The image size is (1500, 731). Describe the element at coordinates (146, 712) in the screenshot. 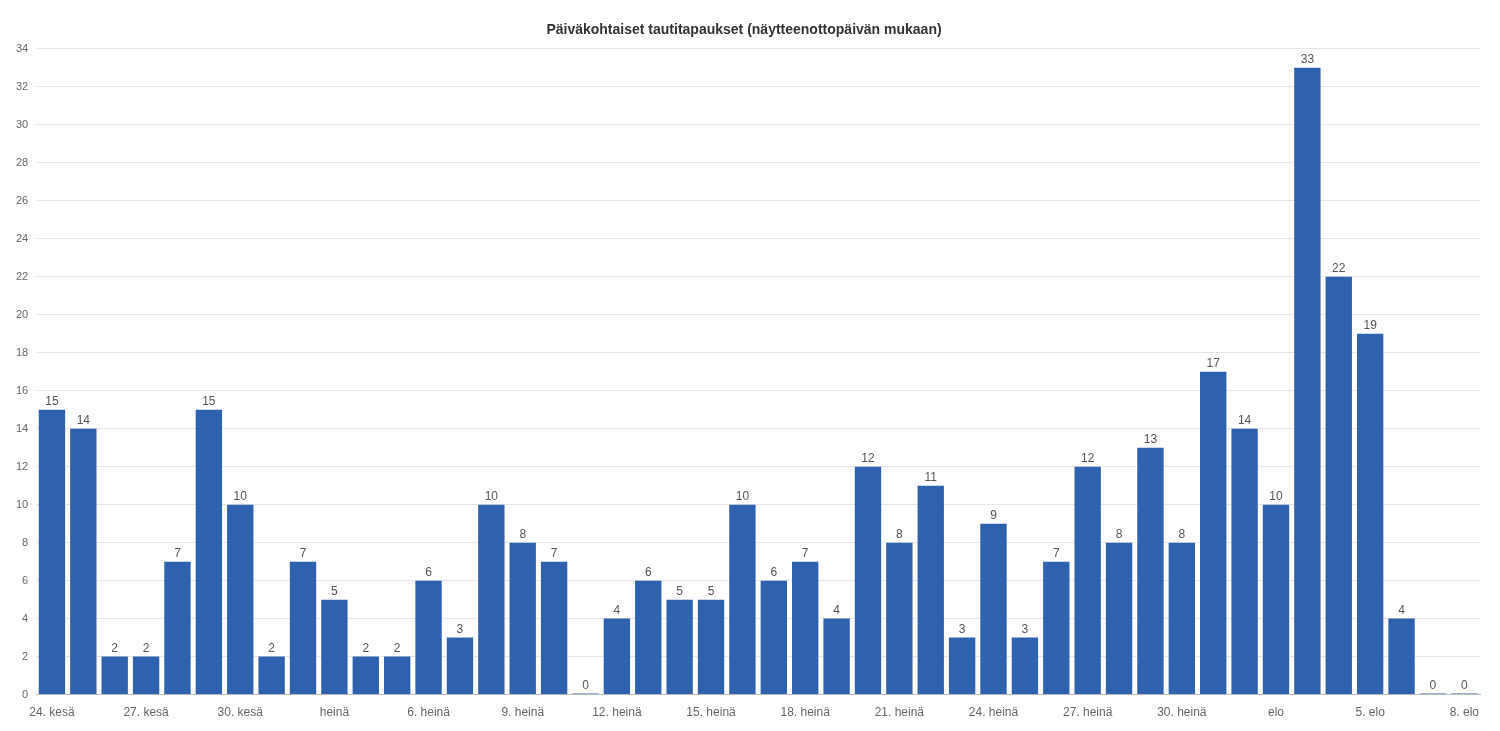

I see `x-tick-label: 27. kesä` at that location.